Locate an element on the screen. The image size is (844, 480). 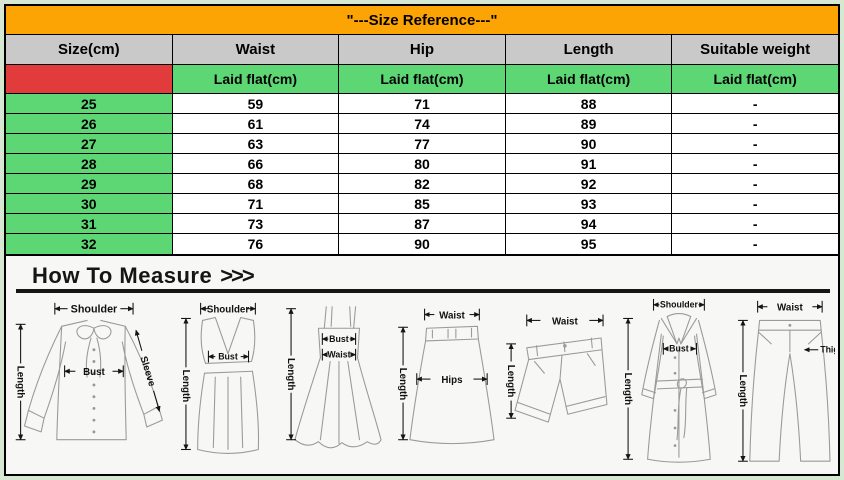
column-header-hip: Hip is located at coordinates (422, 49).